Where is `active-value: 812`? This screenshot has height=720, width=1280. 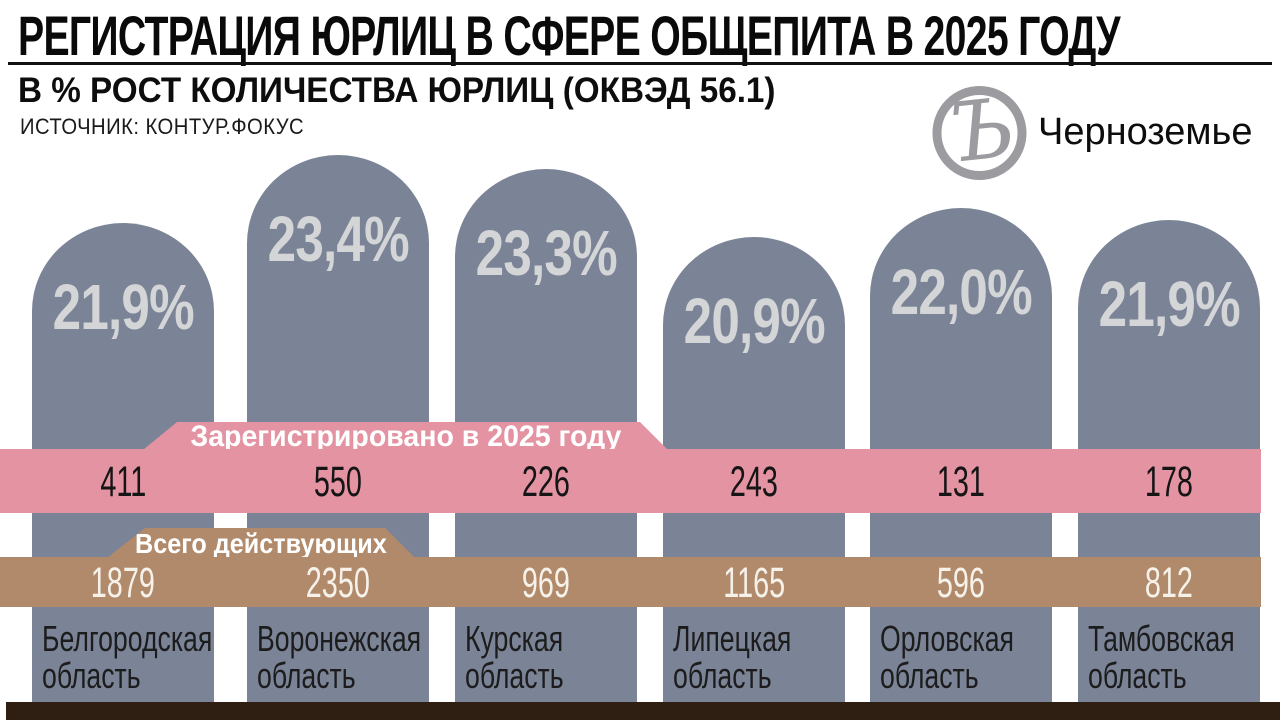
active-value: 812 is located at coordinates (1169, 583).